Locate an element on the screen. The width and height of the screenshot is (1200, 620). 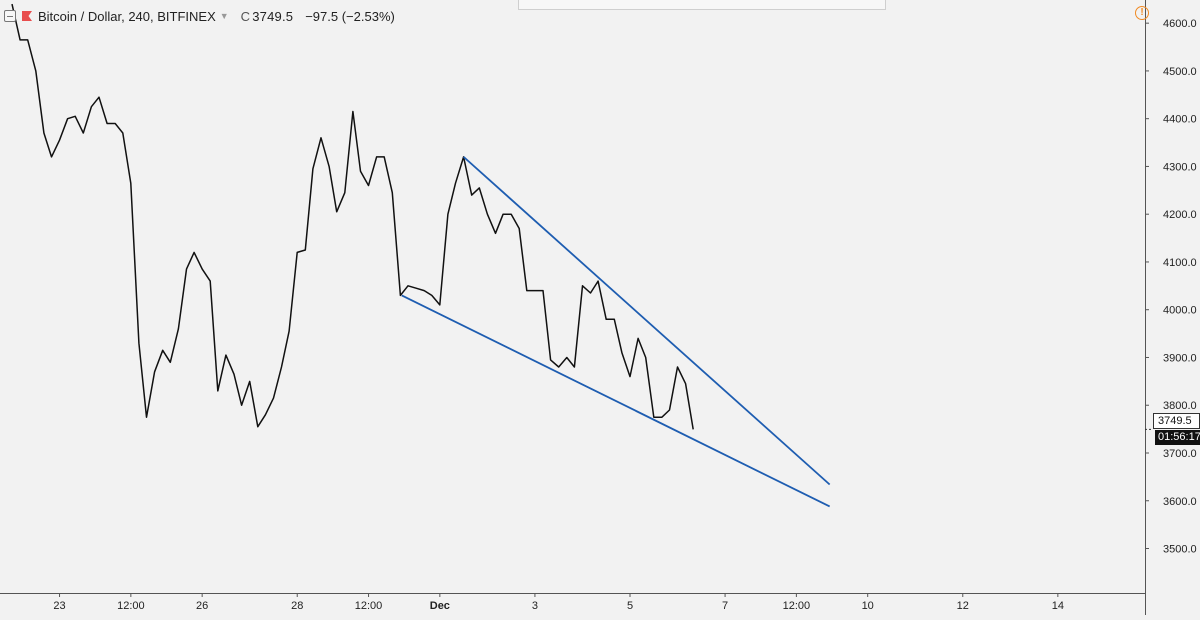
lower-trendline is located at coordinates (616, 401).